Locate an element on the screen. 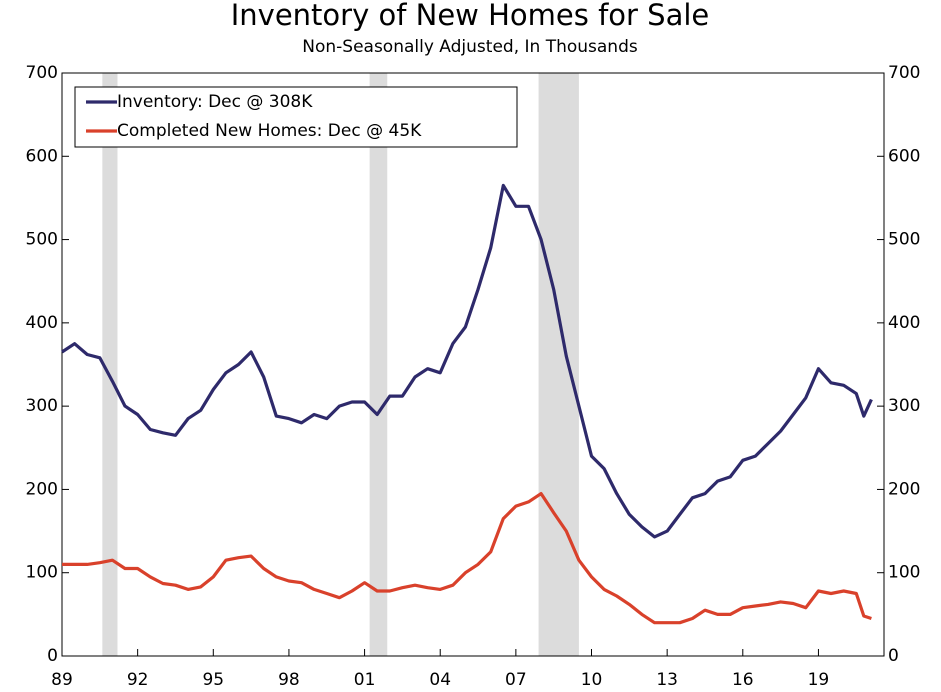 This screenshot has width=941, height=692. y2-tick-label: 300 is located at coordinates (904, 406).